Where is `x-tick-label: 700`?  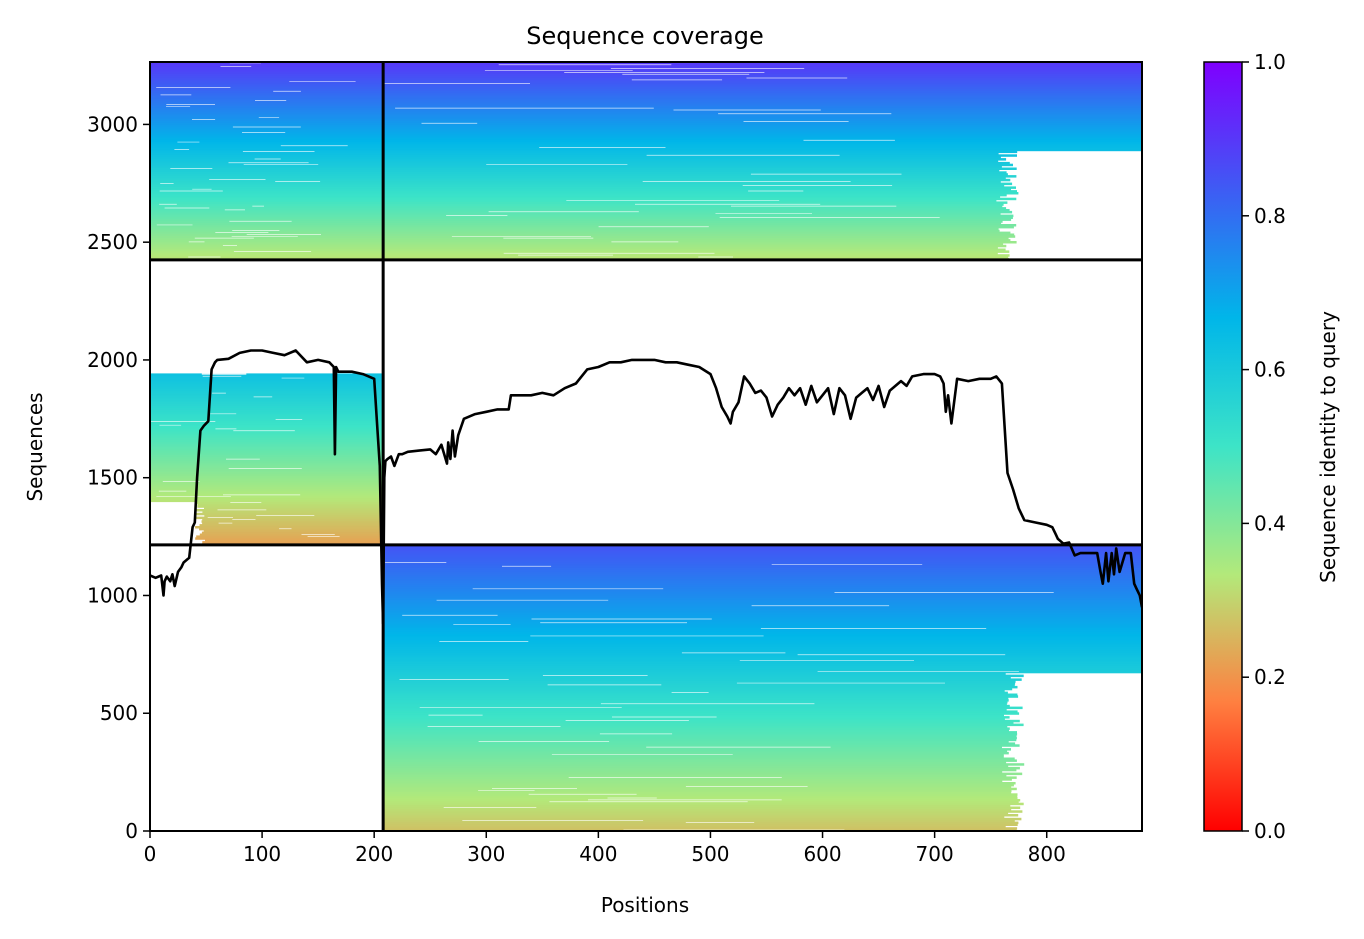
x-tick-label: 700 is located at coordinates (935, 854).